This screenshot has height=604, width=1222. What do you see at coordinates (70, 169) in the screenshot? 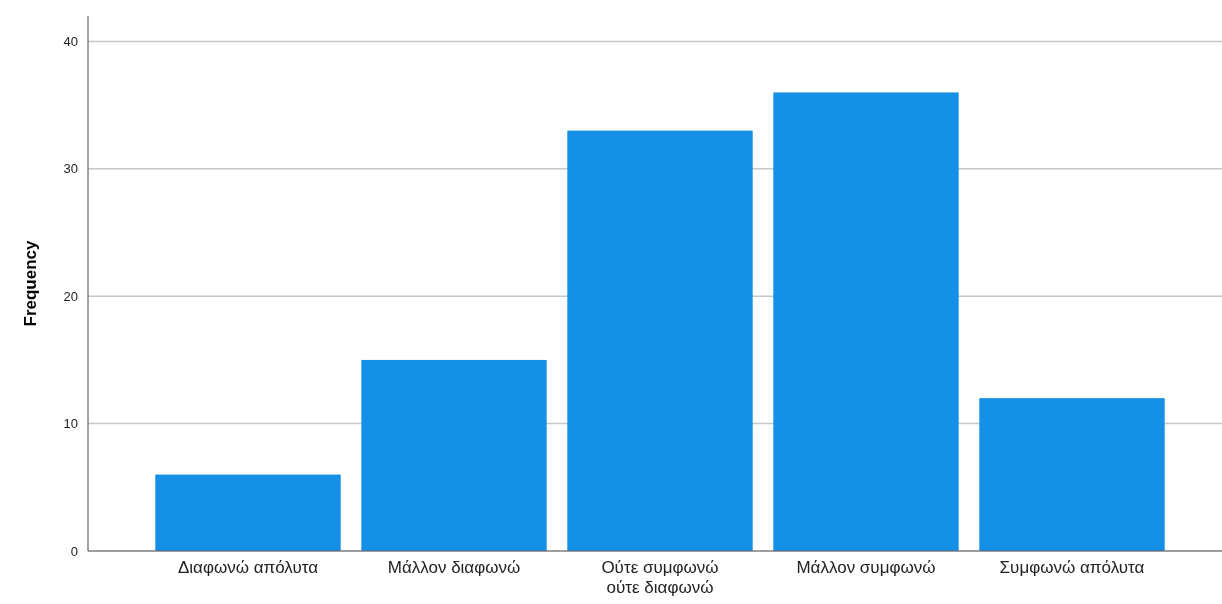
I see `y-tick-label: 30` at bounding box center [70, 169].